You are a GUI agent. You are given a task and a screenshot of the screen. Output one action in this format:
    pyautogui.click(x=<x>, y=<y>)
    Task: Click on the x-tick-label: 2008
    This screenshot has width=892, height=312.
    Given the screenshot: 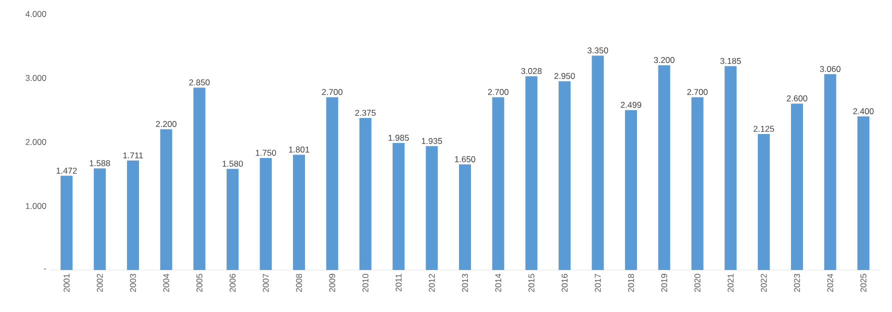 What is the action you would take?
    pyautogui.click(x=299, y=283)
    